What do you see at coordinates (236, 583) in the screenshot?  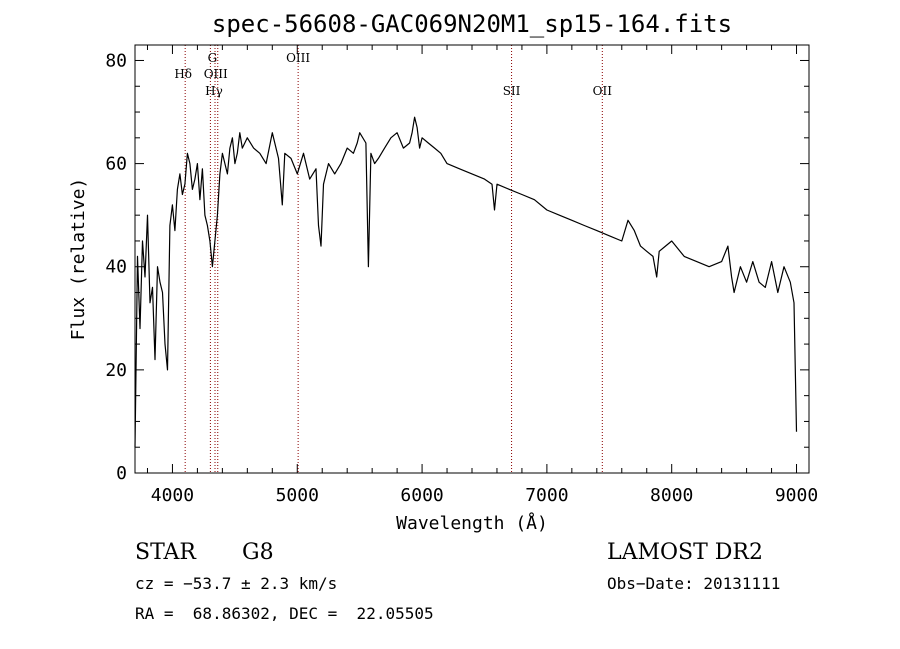 I see `redshift-velocity: cz = −53.7 ± 2.3 km/s` at bounding box center [236, 583].